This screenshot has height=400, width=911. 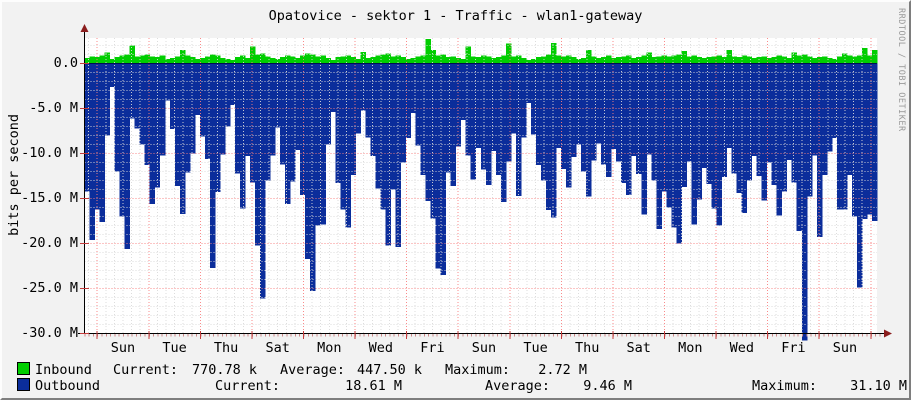 What do you see at coordinates (478, 370) in the screenshot?
I see `inbound-maximum-label: Maximum:` at bounding box center [478, 370].